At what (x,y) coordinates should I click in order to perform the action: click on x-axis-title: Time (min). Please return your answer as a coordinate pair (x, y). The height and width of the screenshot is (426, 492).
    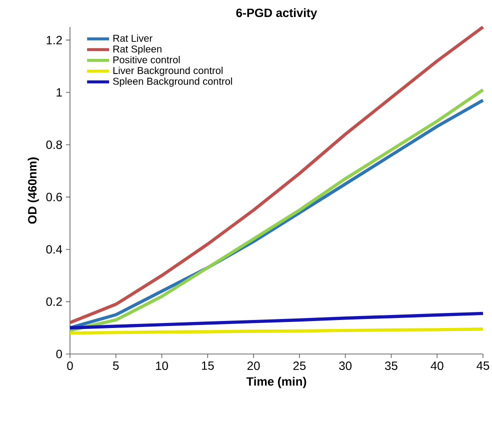
    Looking at the image, I should click on (276, 382).